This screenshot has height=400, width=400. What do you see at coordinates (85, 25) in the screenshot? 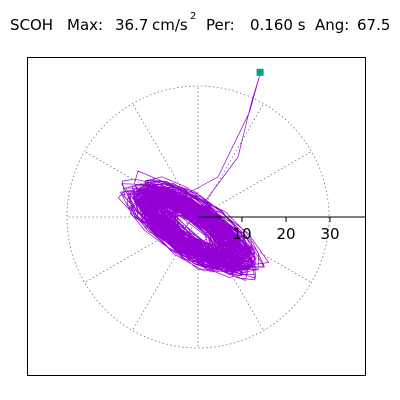
I see `max-label: Max:` at bounding box center [85, 25].